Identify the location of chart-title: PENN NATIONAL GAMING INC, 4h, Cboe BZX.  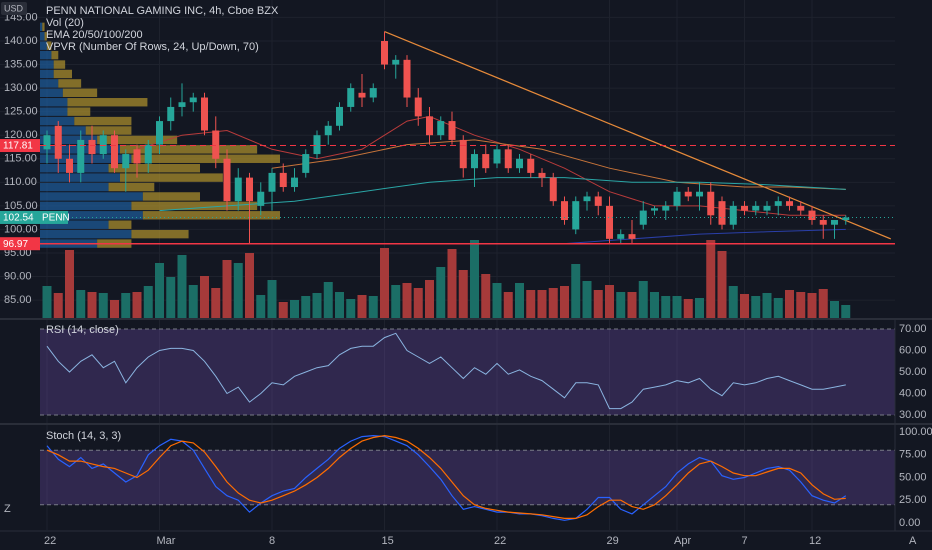
(162, 11).